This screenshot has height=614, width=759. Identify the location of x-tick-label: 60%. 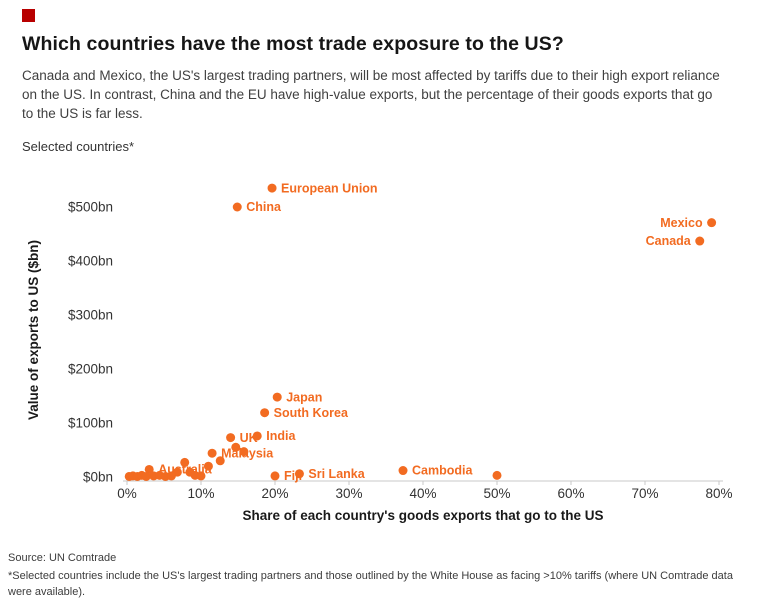
(570, 493).